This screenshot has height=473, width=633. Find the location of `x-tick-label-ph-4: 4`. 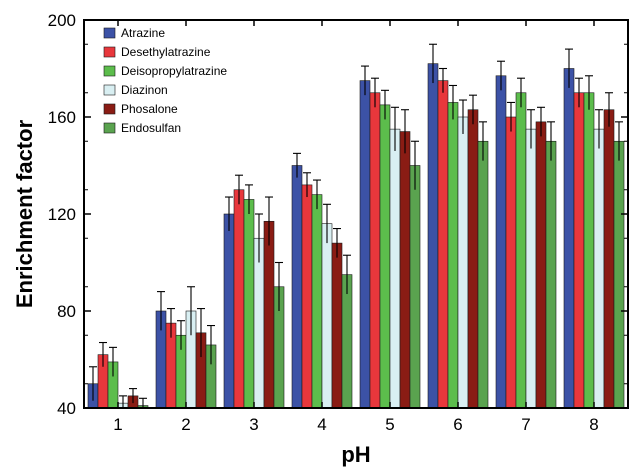

x-tick-label-ph-4: 4 is located at coordinates (321, 424).